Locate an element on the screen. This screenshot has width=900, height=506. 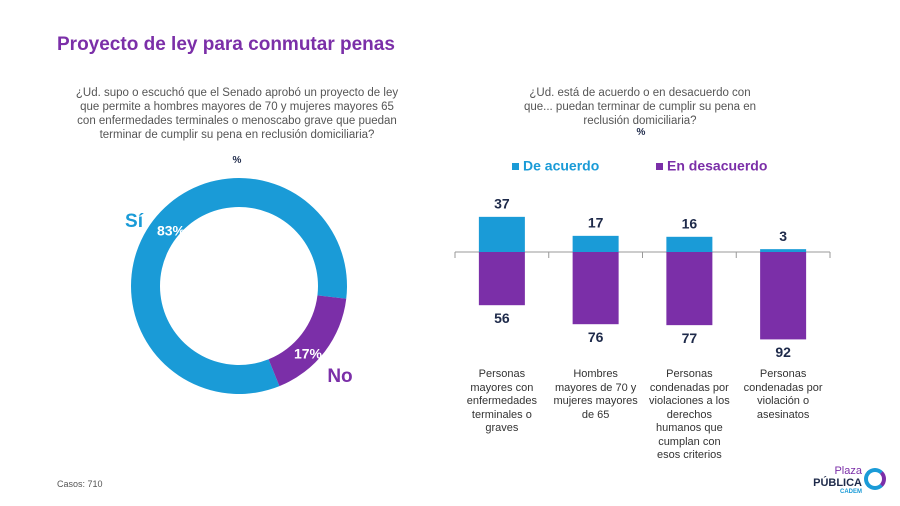
legend-label: De acuerdo is located at coordinates (561, 166).